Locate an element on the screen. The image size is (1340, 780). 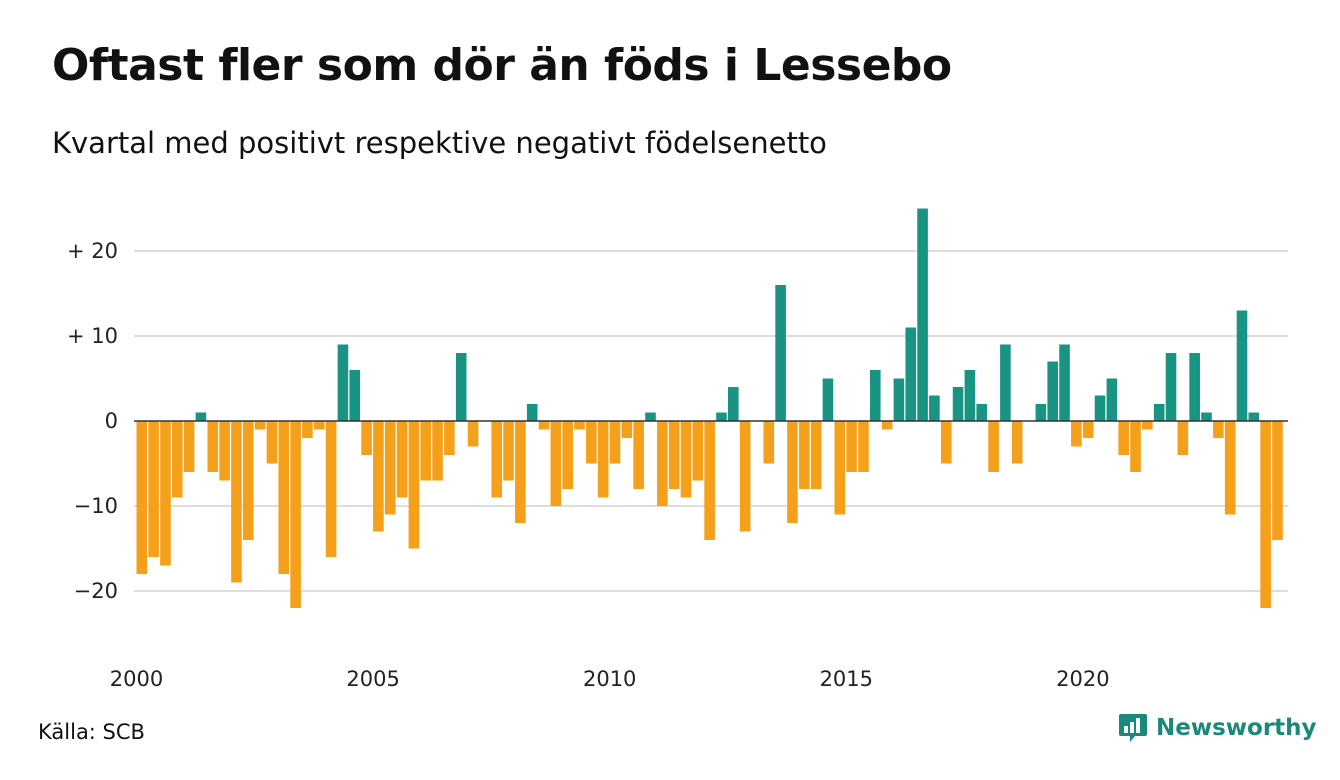
y-tick-label: + 20 is located at coordinates (92, 251).